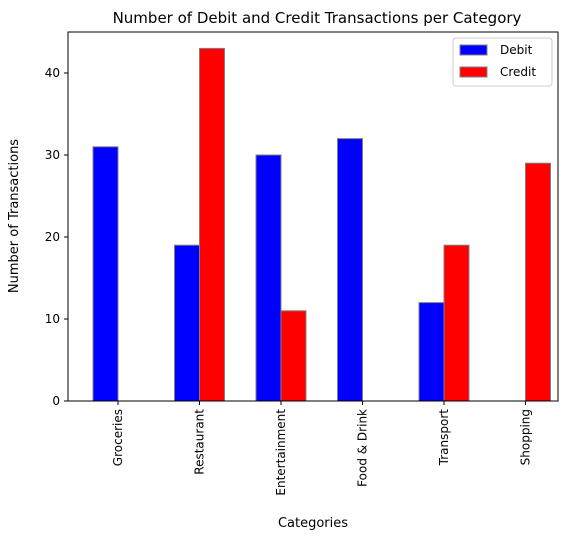  What do you see at coordinates (118, 437) in the screenshot?
I see `x-tick-label: Groceries` at bounding box center [118, 437].